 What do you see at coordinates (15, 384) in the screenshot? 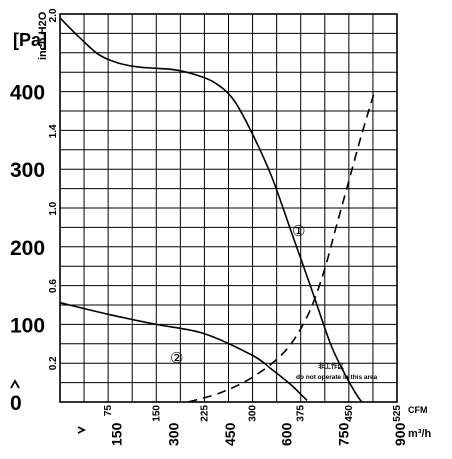
I see `up-arrow-icon` at bounding box center [15, 384].